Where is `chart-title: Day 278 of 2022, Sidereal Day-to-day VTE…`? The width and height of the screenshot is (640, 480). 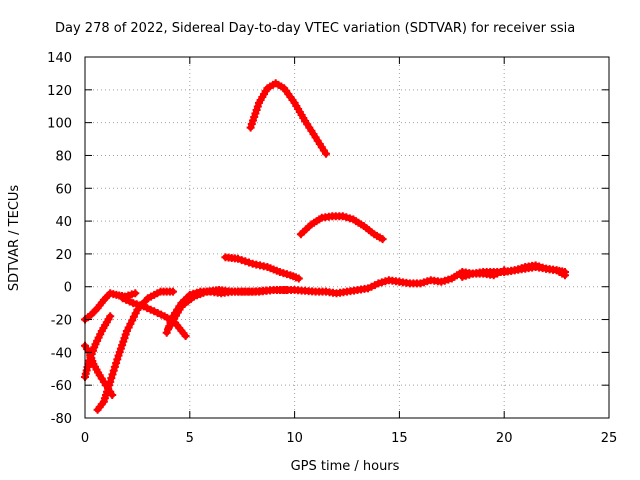 chart-title: Day 278 of 2022, Sidereal Day-to-day VTE… is located at coordinates (315, 28).